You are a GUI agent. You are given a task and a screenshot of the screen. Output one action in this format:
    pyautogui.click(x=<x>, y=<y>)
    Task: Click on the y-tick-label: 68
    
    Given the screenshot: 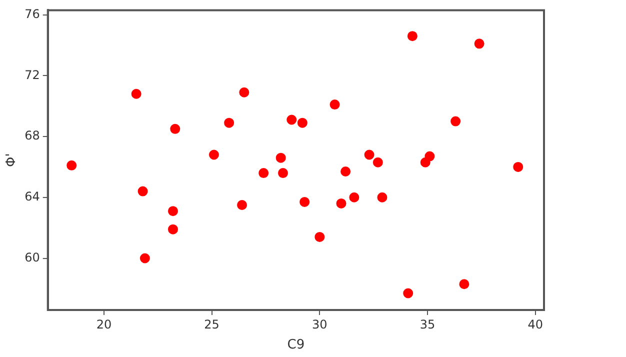 What is the action you would take?
    pyautogui.click(x=32, y=135)
    